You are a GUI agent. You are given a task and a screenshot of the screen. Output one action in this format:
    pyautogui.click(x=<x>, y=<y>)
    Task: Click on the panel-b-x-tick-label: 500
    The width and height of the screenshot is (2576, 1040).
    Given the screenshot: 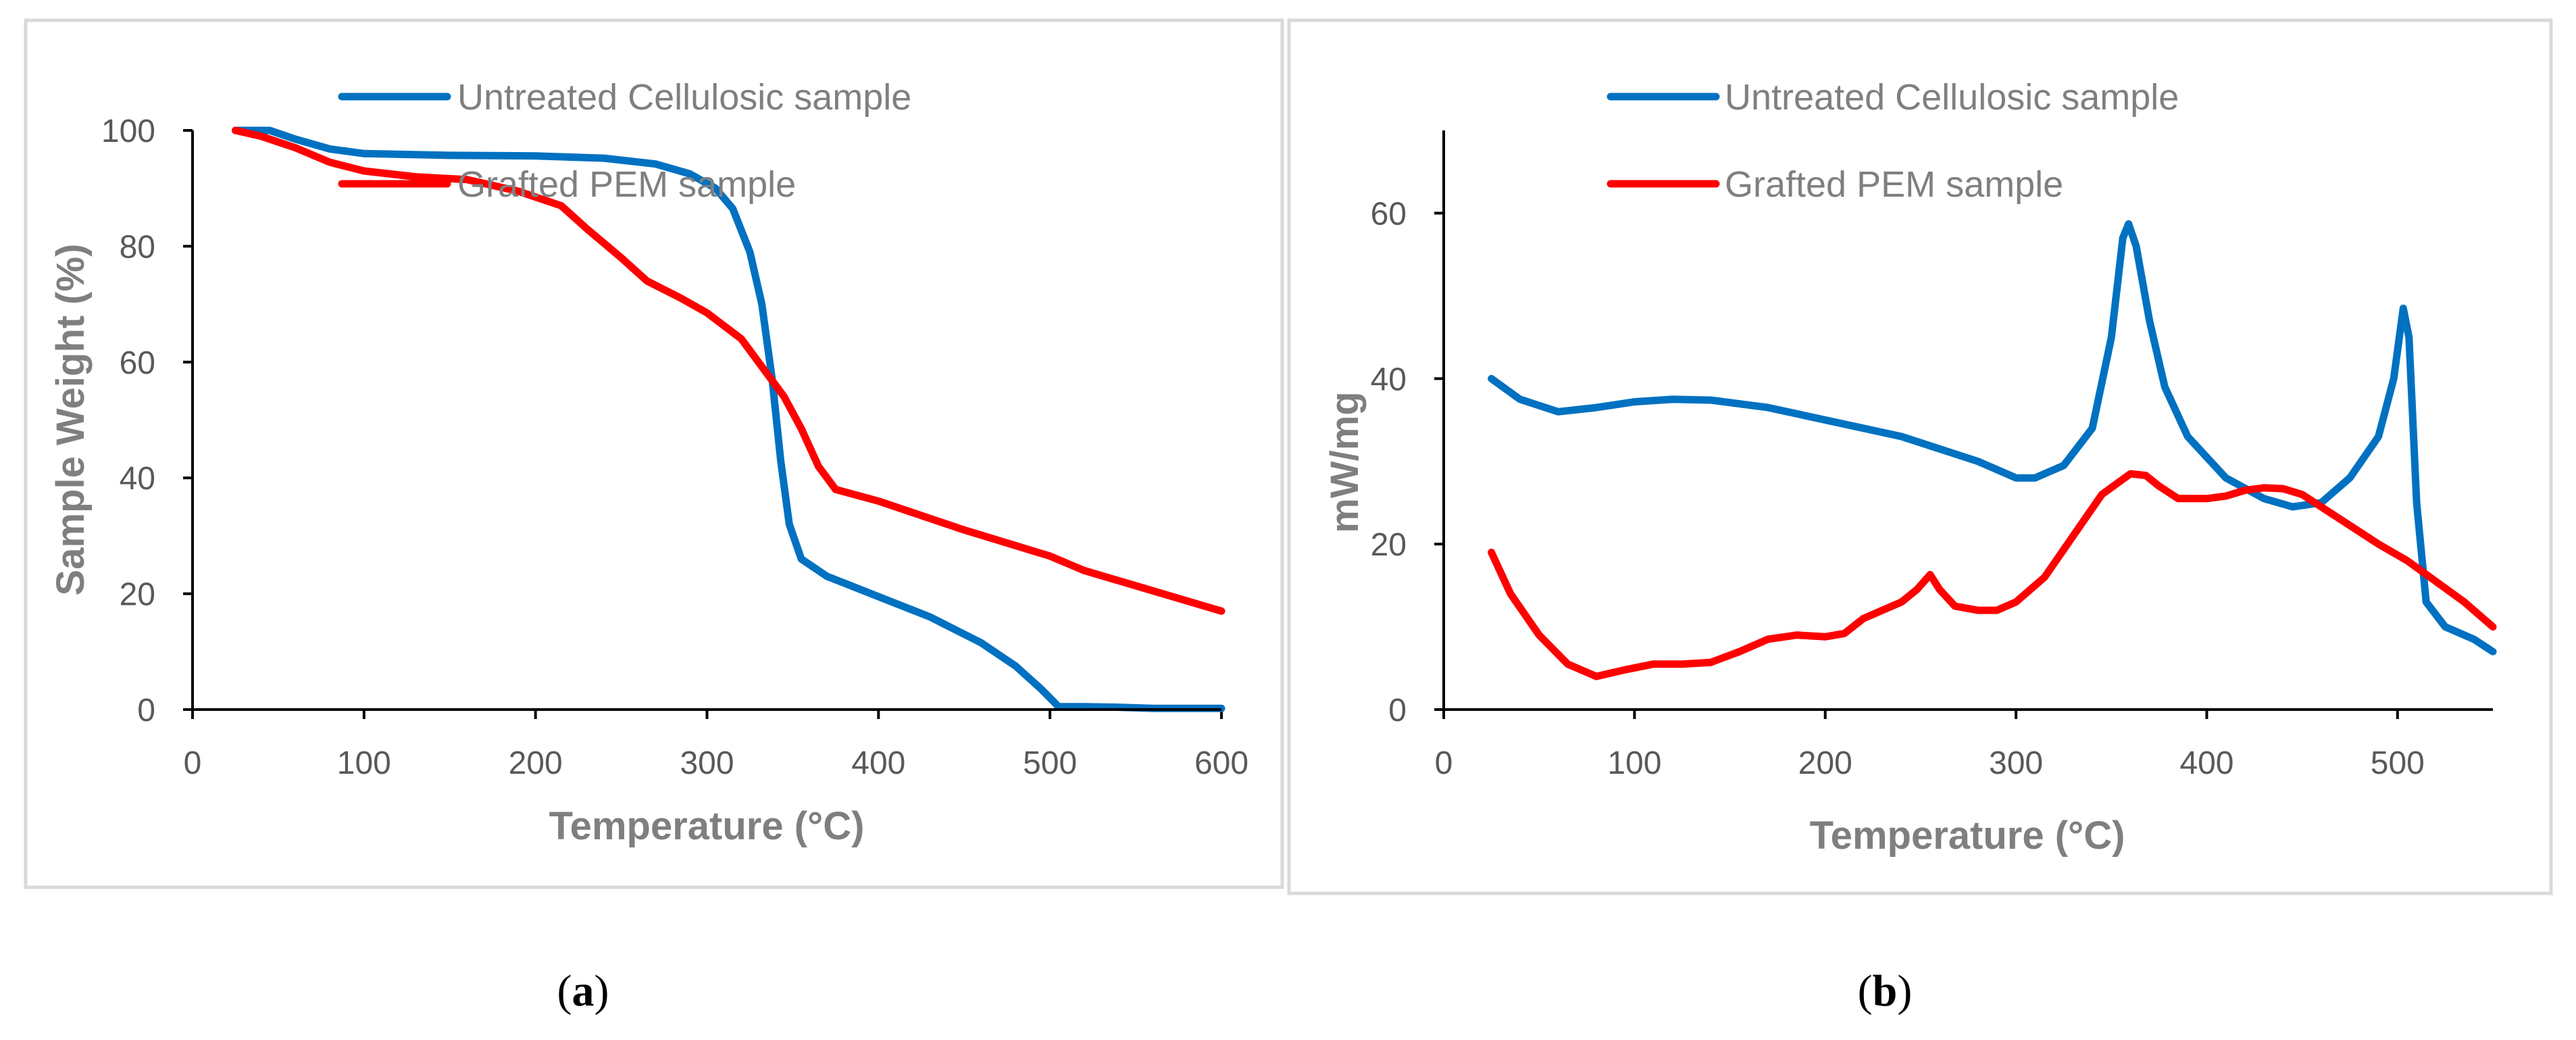 What is the action you would take?
    pyautogui.click(x=2398, y=763)
    